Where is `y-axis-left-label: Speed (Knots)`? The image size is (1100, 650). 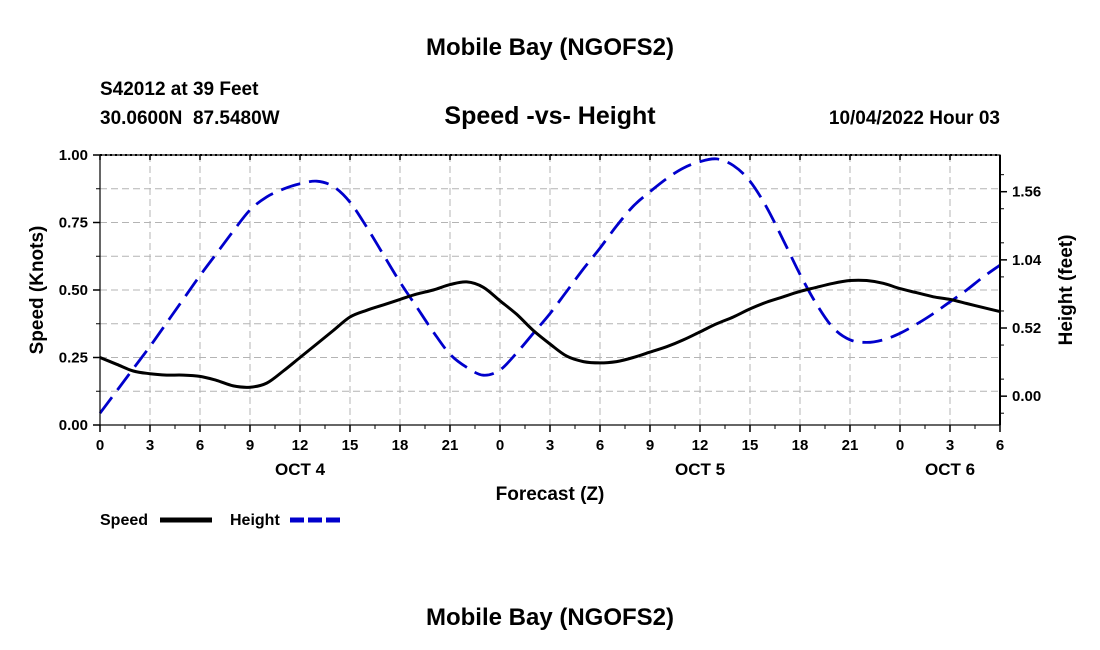 y-axis-left-label: Speed (Knots) is located at coordinates (37, 290).